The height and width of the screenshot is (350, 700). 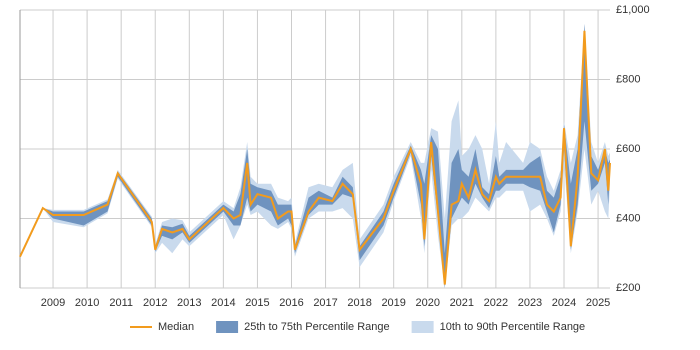 What do you see at coordinates (564, 303) in the screenshot?
I see `x-tick-label: 2024` at bounding box center [564, 303].